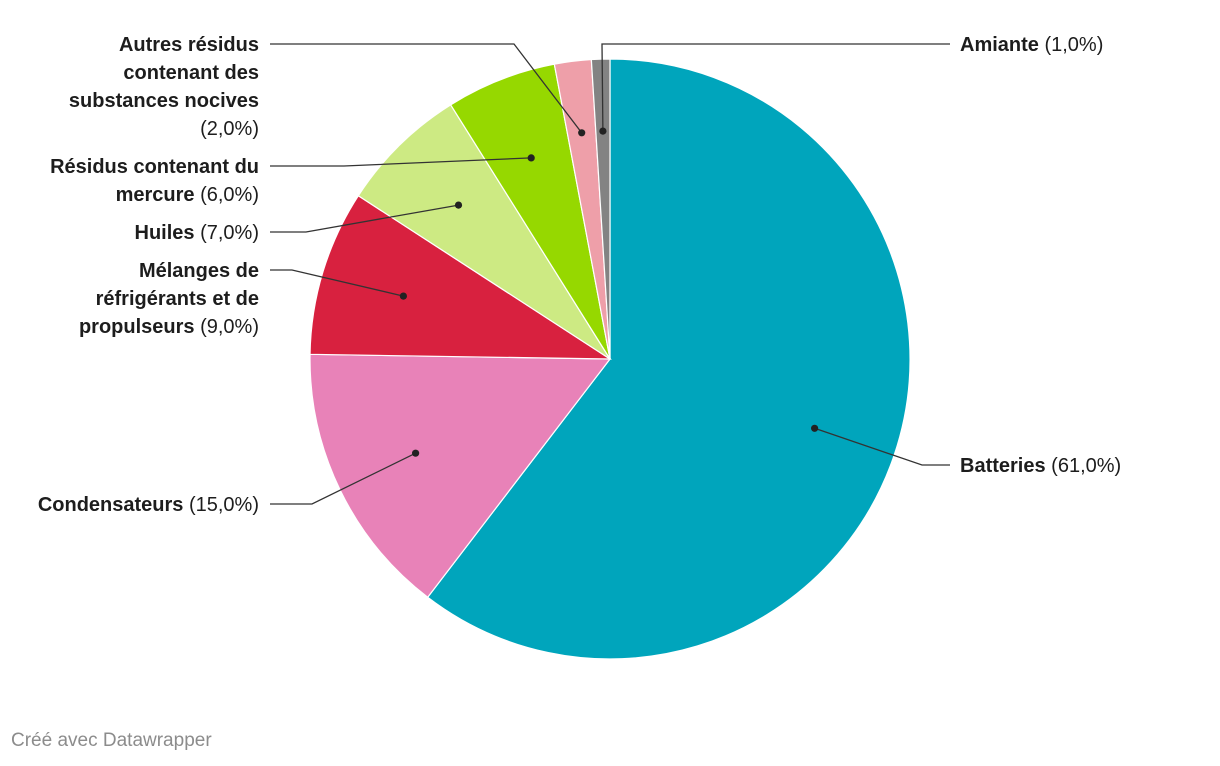 The height and width of the screenshot is (766, 1220). I want to click on slice-percent: (61,0%), so click(1084, 466).